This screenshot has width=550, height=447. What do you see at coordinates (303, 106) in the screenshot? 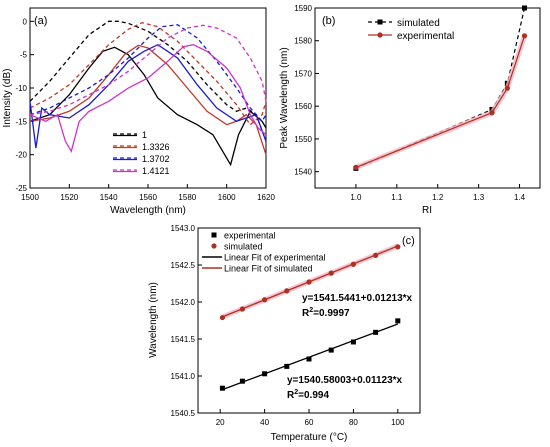
I see `panel-b-y-tick-label: 1560` at bounding box center [303, 106].